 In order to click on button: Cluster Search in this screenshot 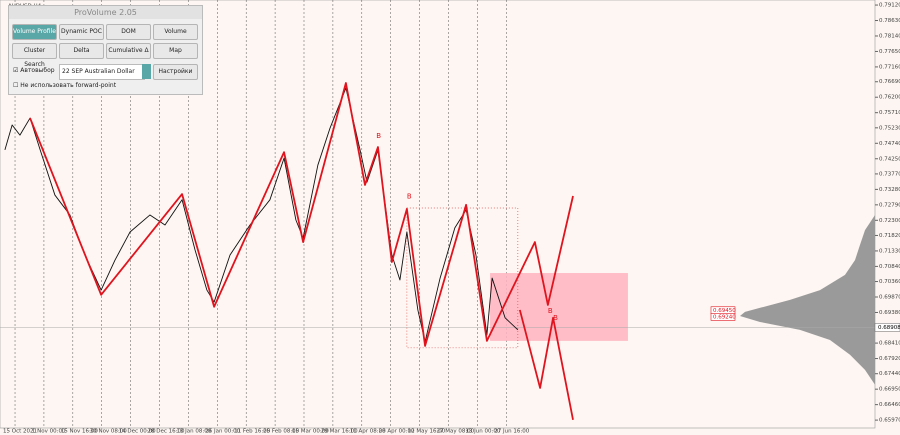, I will do `click(34, 55)`.